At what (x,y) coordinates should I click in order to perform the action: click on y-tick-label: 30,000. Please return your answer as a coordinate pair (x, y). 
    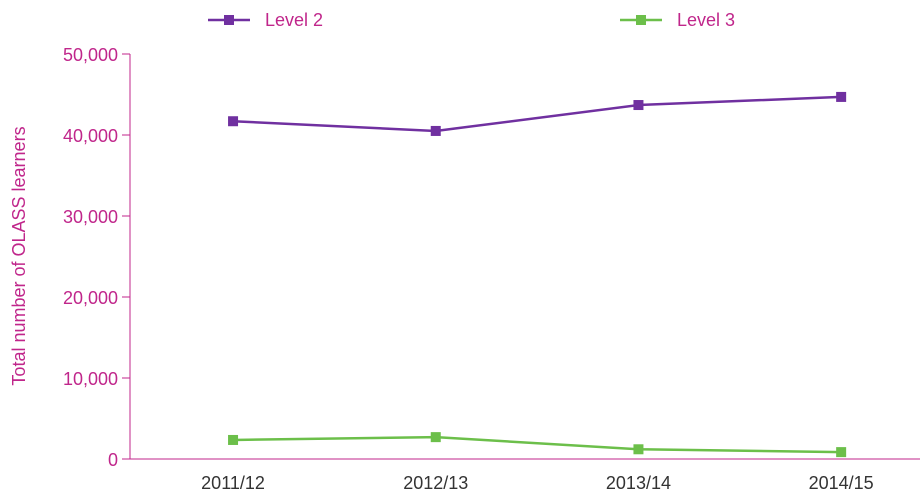
    Looking at the image, I should click on (90, 217).